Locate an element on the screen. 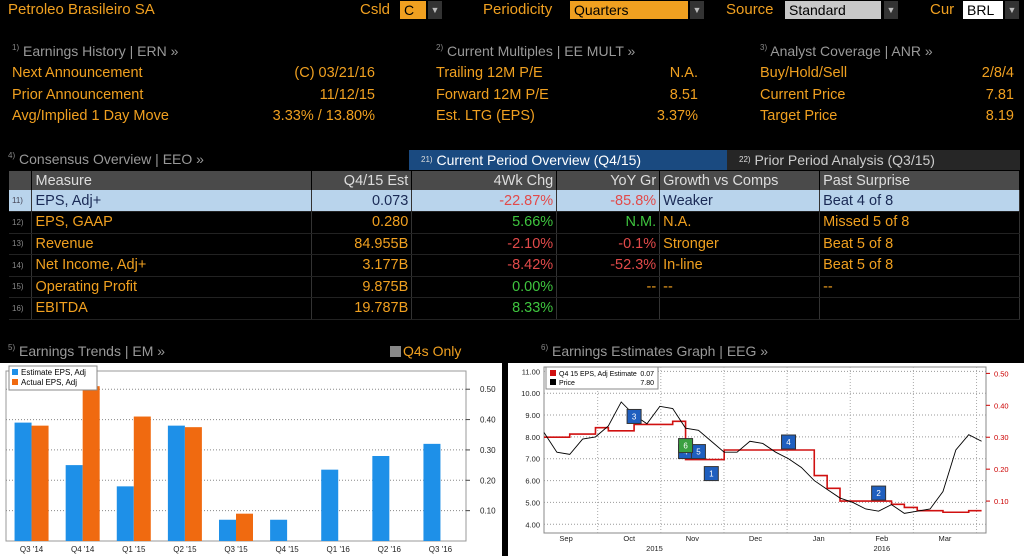 The width and height of the screenshot is (1024, 556). legend-value-price: 7.80 is located at coordinates (647, 383).